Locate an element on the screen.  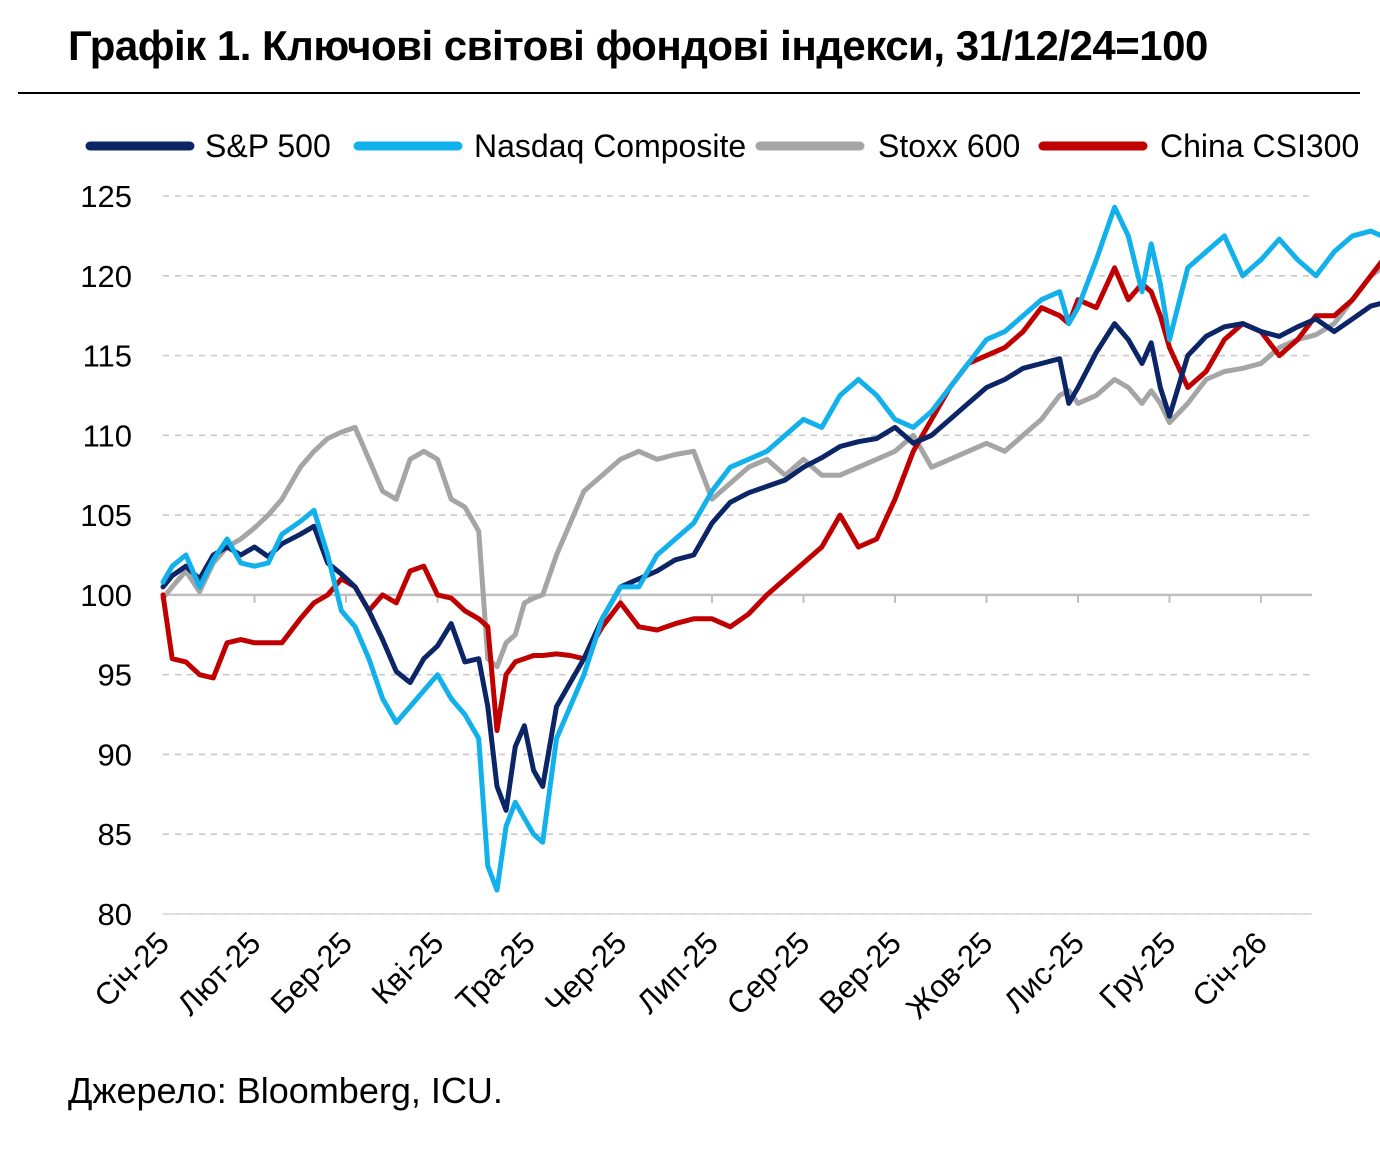
x-tick-label: Лют-25 is located at coordinates (219, 973).